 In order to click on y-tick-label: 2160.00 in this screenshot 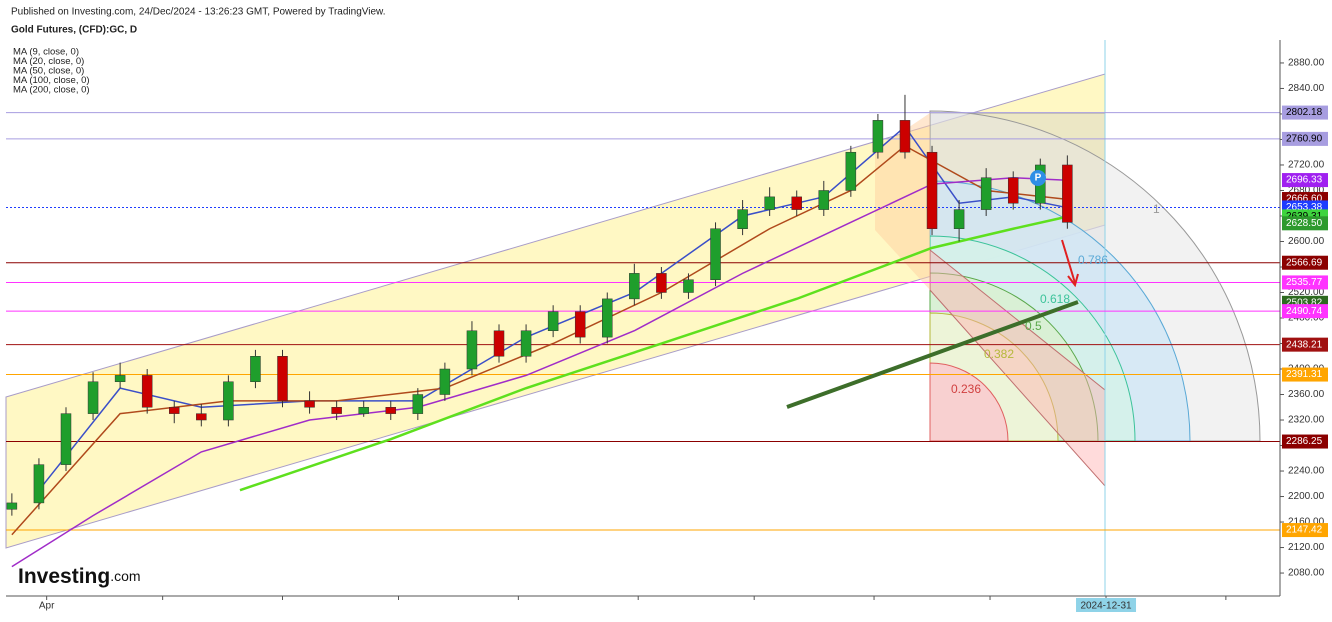, I will do `click(1306, 522)`.